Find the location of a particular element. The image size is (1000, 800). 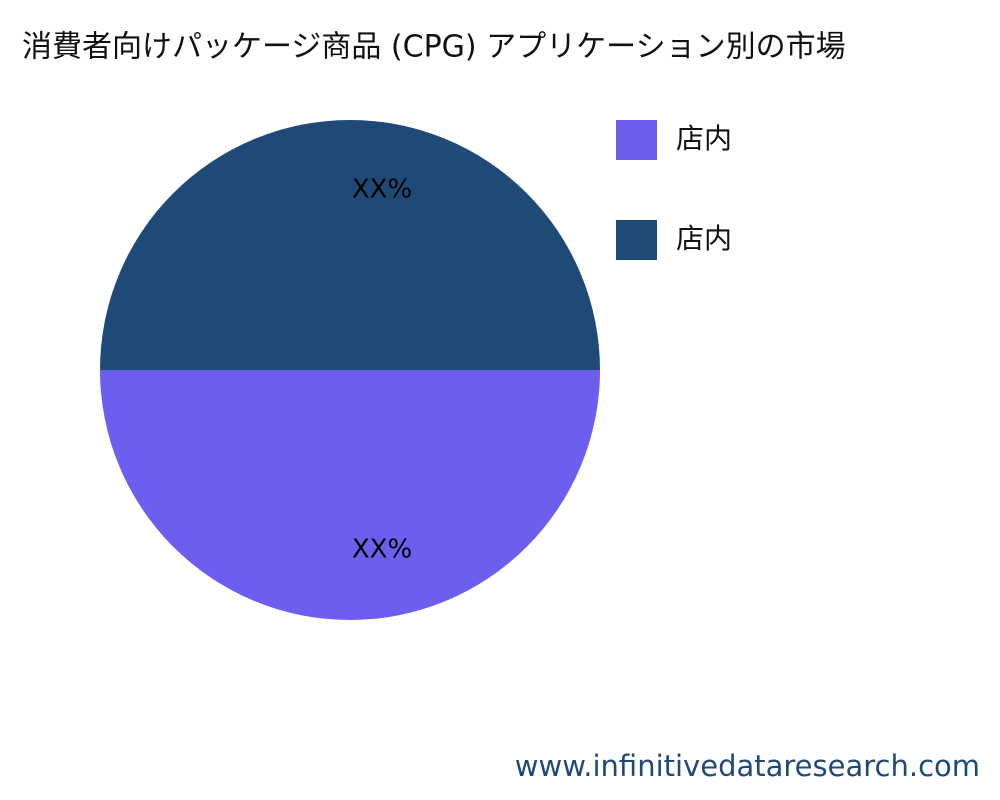

chart-title: 消費者向けパッケージ商品 (CPG) アプリケーション別の市場 is located at coordinates (434, 47).